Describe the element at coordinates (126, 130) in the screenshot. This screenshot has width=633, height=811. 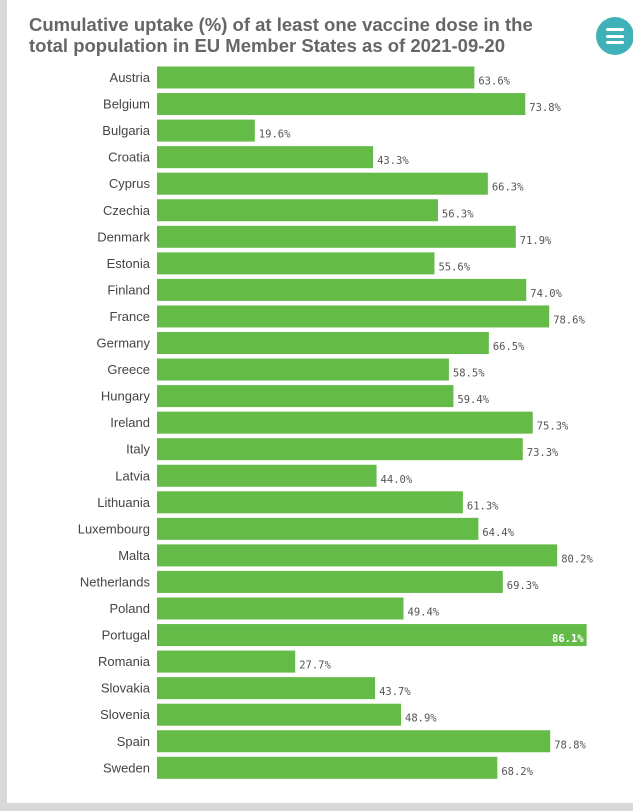
I see `category-label-bulgaria: Bulgaria` at that location.